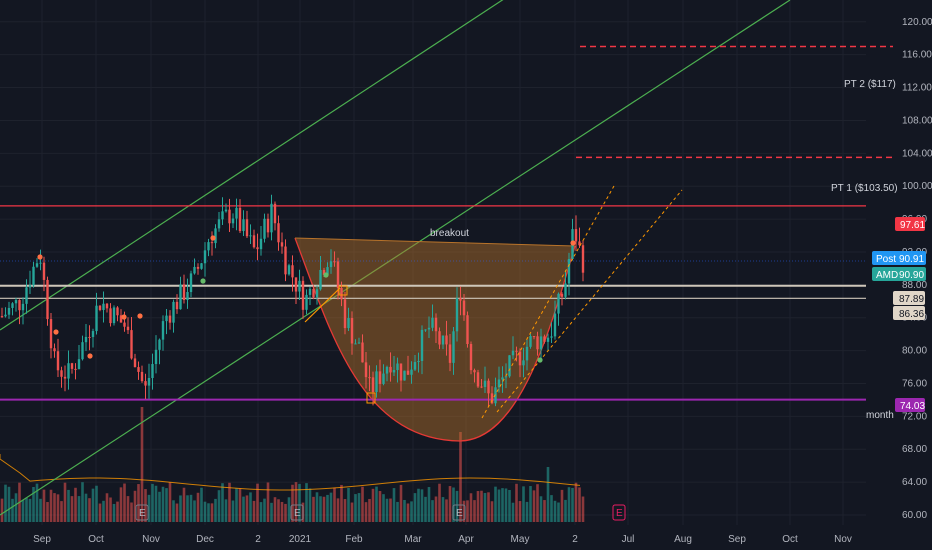 This screenshot has width=932, height=550. Describe the element at coordinates (354, 539) in the screenshot. I see `x-tick-label: Feb` at that location.